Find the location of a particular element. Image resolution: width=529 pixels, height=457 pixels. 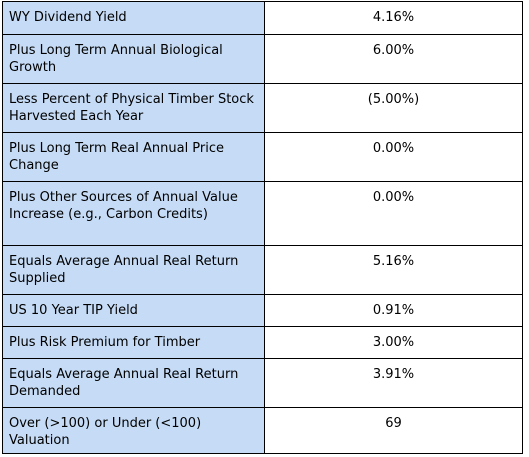

row-value: 0.91% is located at coordinates (393, 310).